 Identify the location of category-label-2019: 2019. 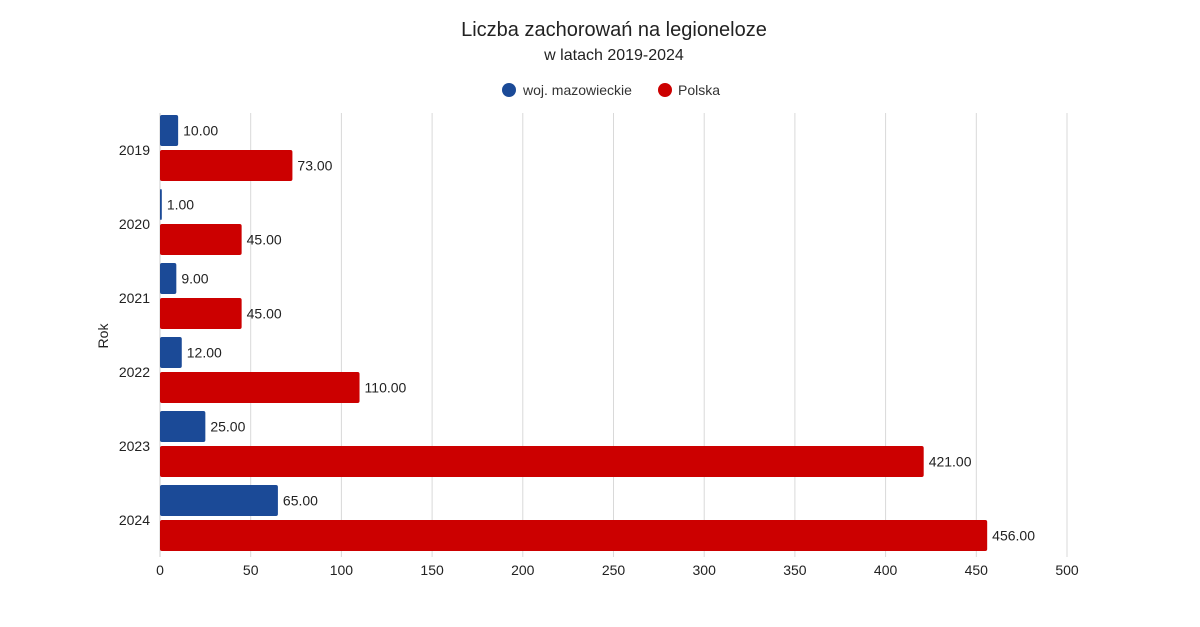
(134, 150).